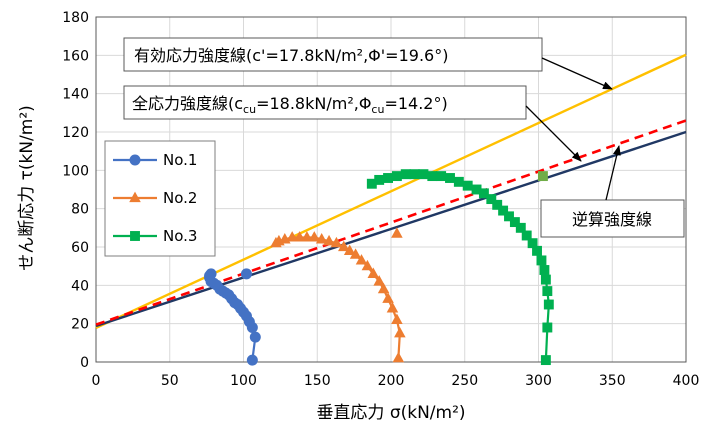  I want to click on legend-item: No.1, so click(155, 160).